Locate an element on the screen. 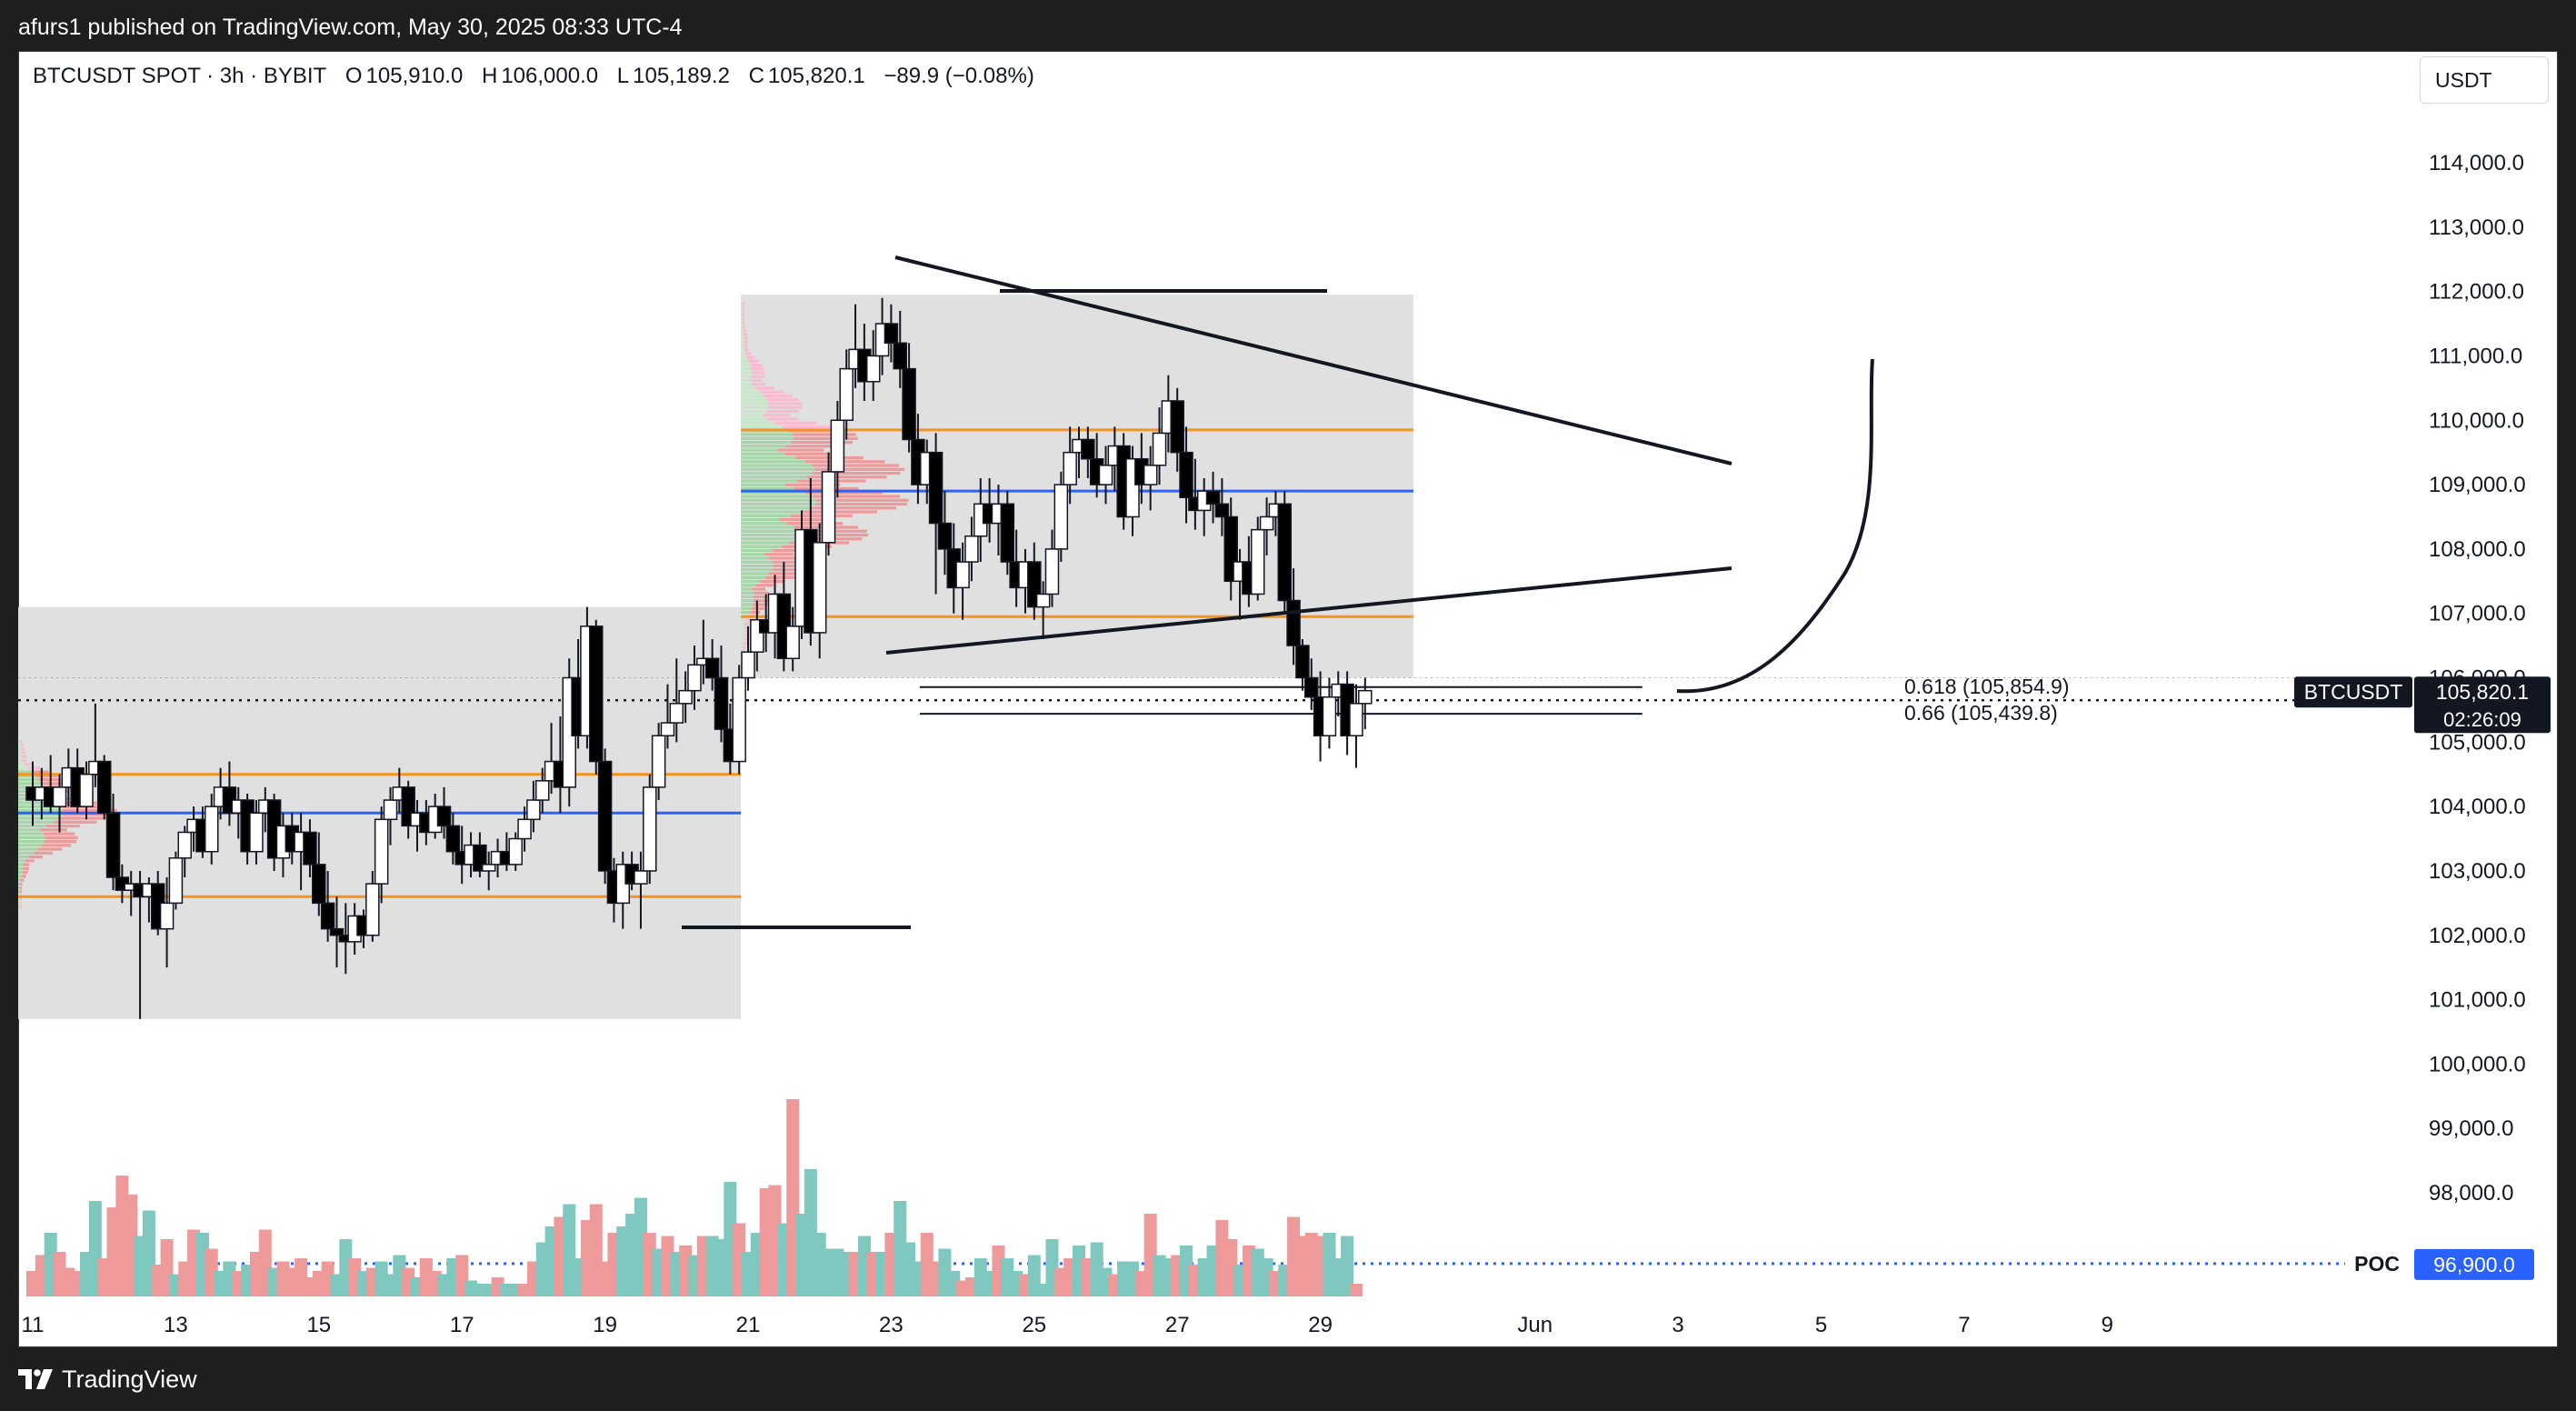 The image size is (2576, 1411). y-tick-label: 113,000.0 is located at coordinates (2476, 227).